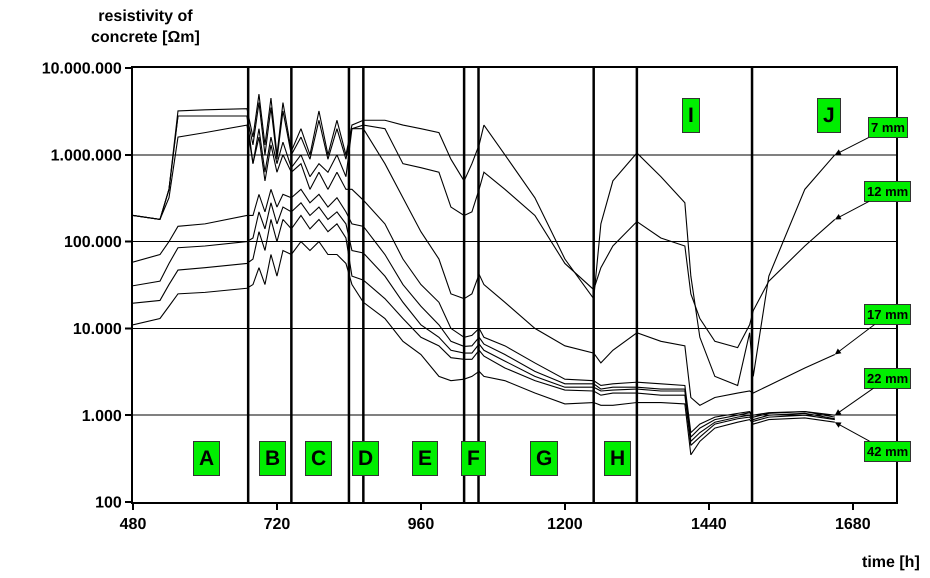 This screenshot has width=930, height=578. Describe the element at coordinates (108, 503) in the screenshot. I see `y-tick-label: 100` at that location.